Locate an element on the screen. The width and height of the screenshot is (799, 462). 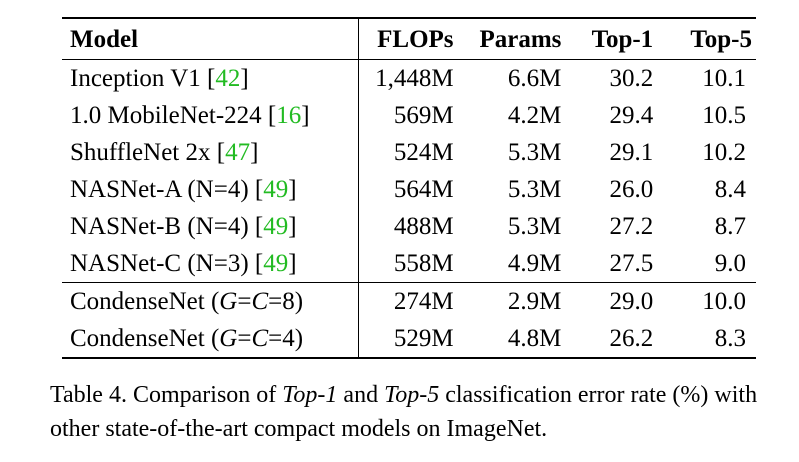
params-cell: 4.2M is located at coordinates (534, 115).